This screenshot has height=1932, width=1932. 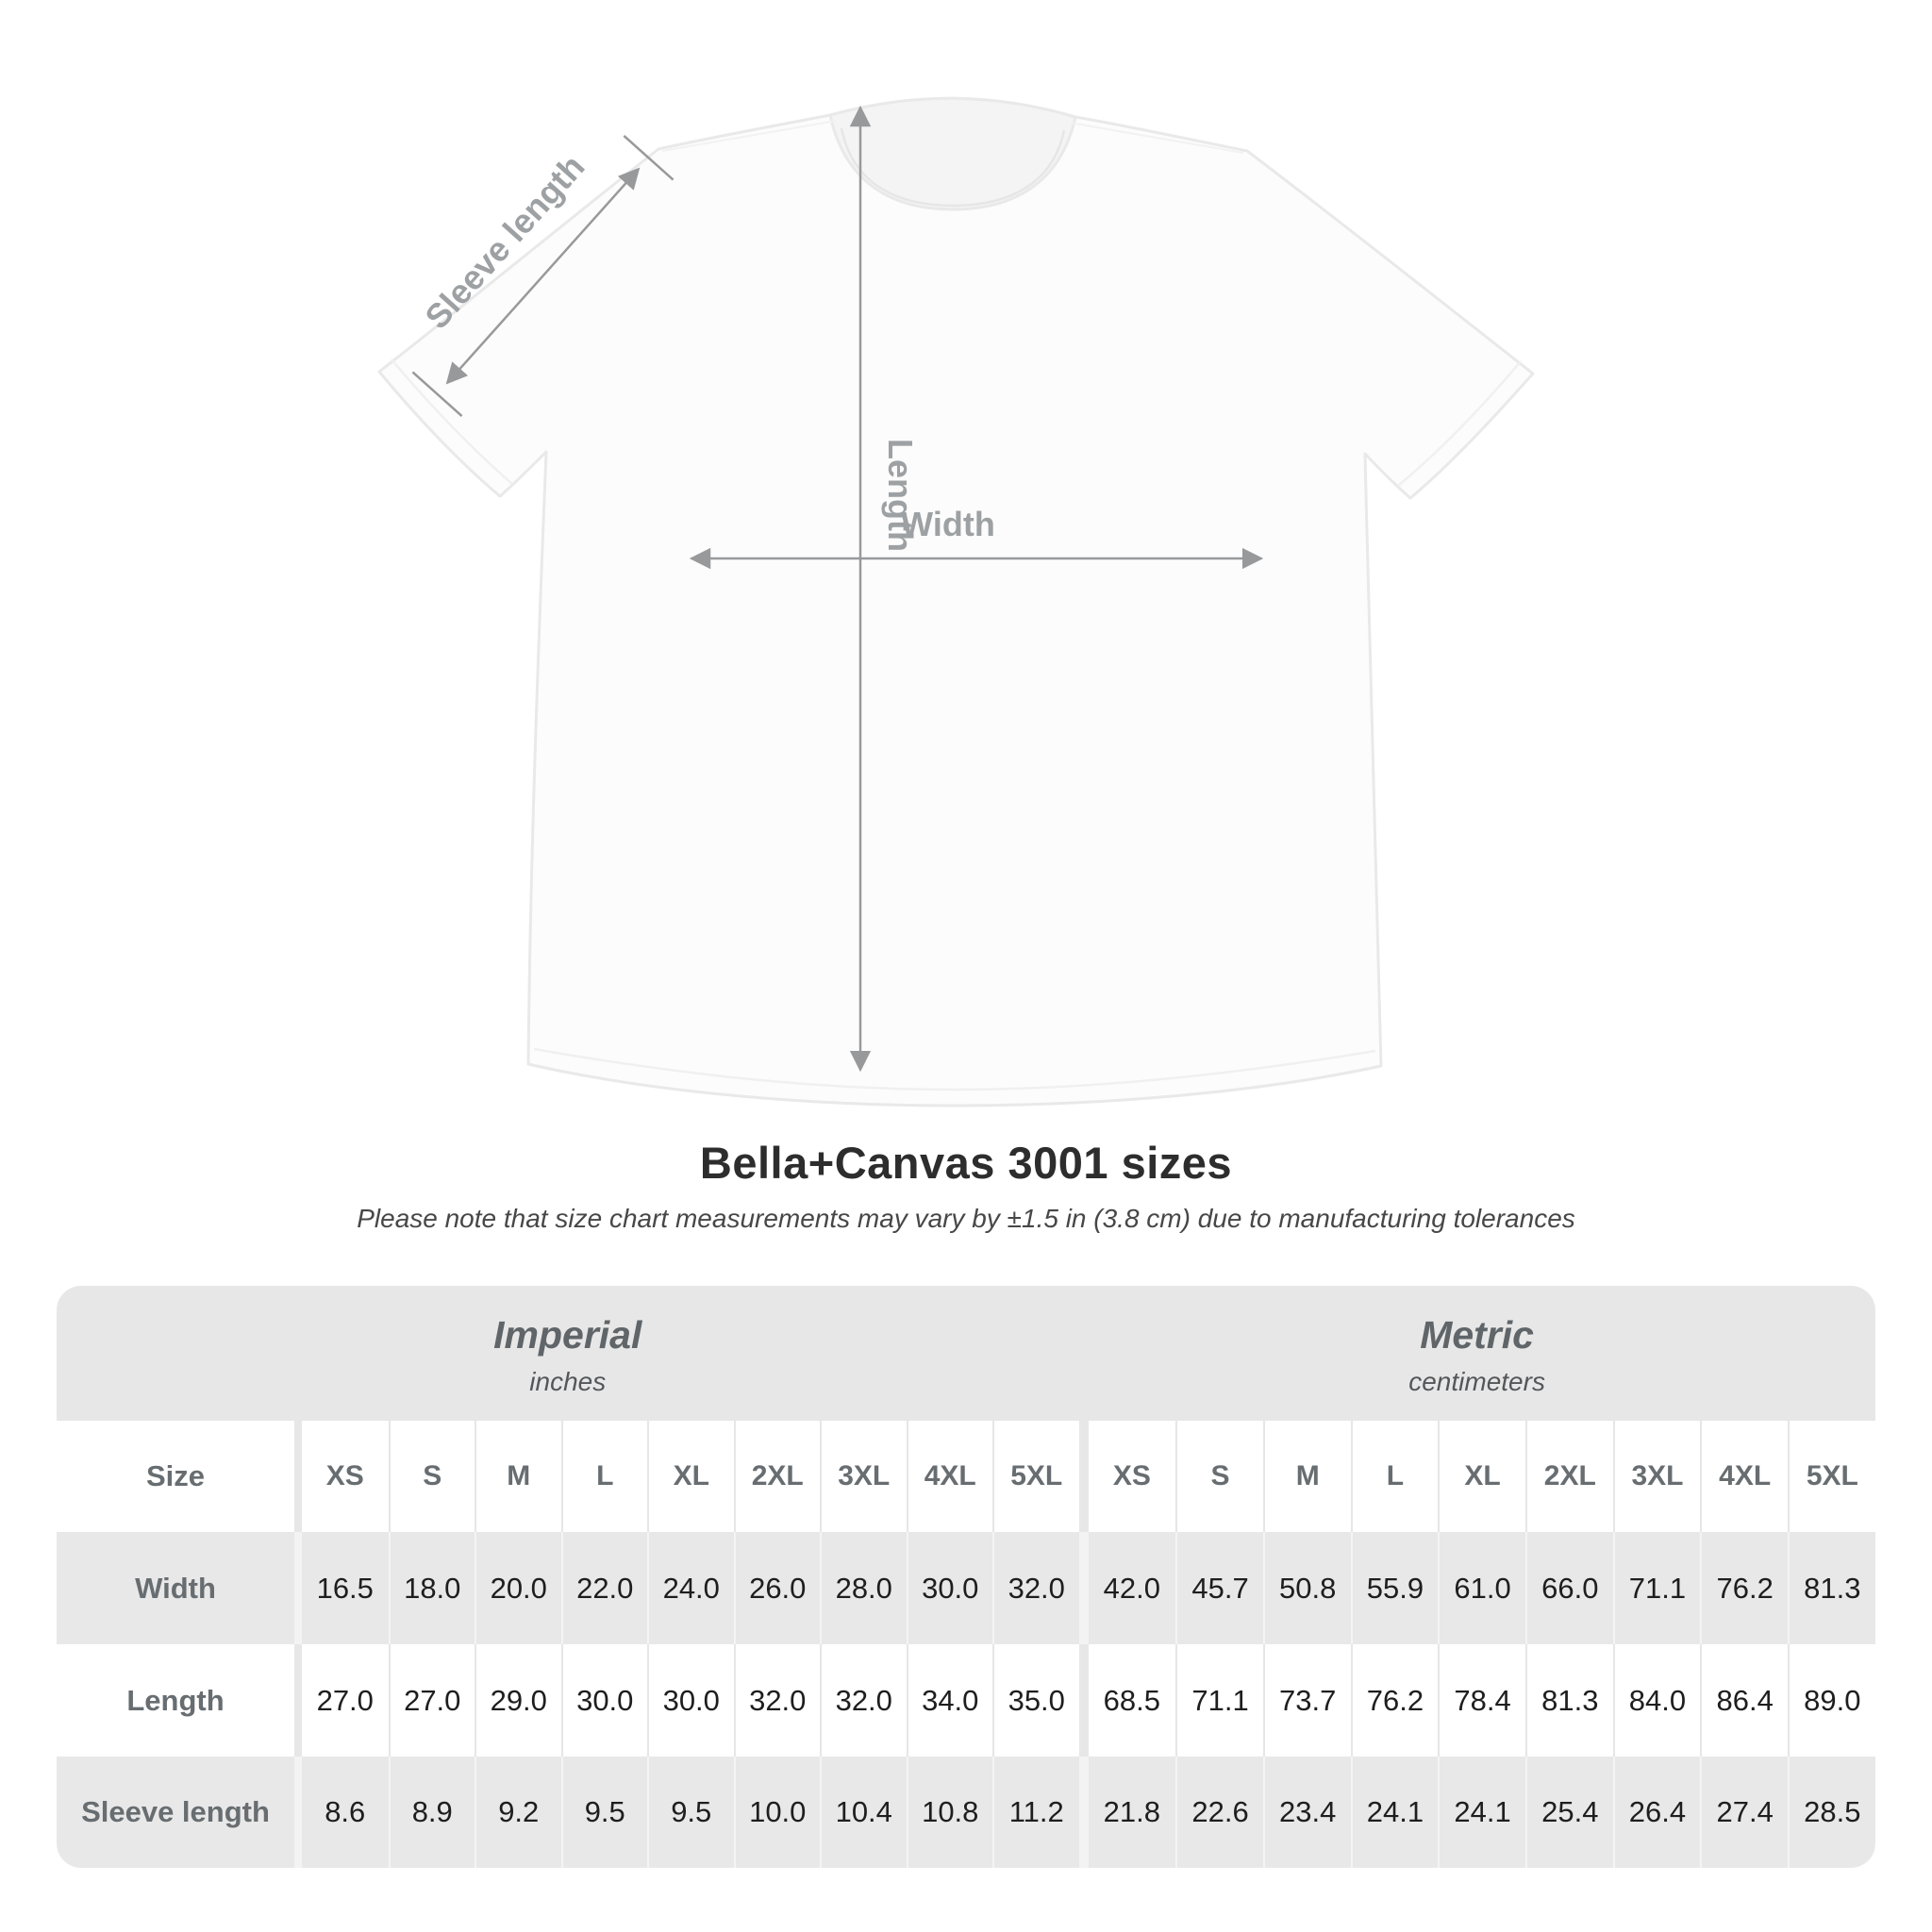 What do you see at coordinates (1219, 1588) in the screenshot?
I see `cell-value: 45.7` at bounding box center [1219, 1588].